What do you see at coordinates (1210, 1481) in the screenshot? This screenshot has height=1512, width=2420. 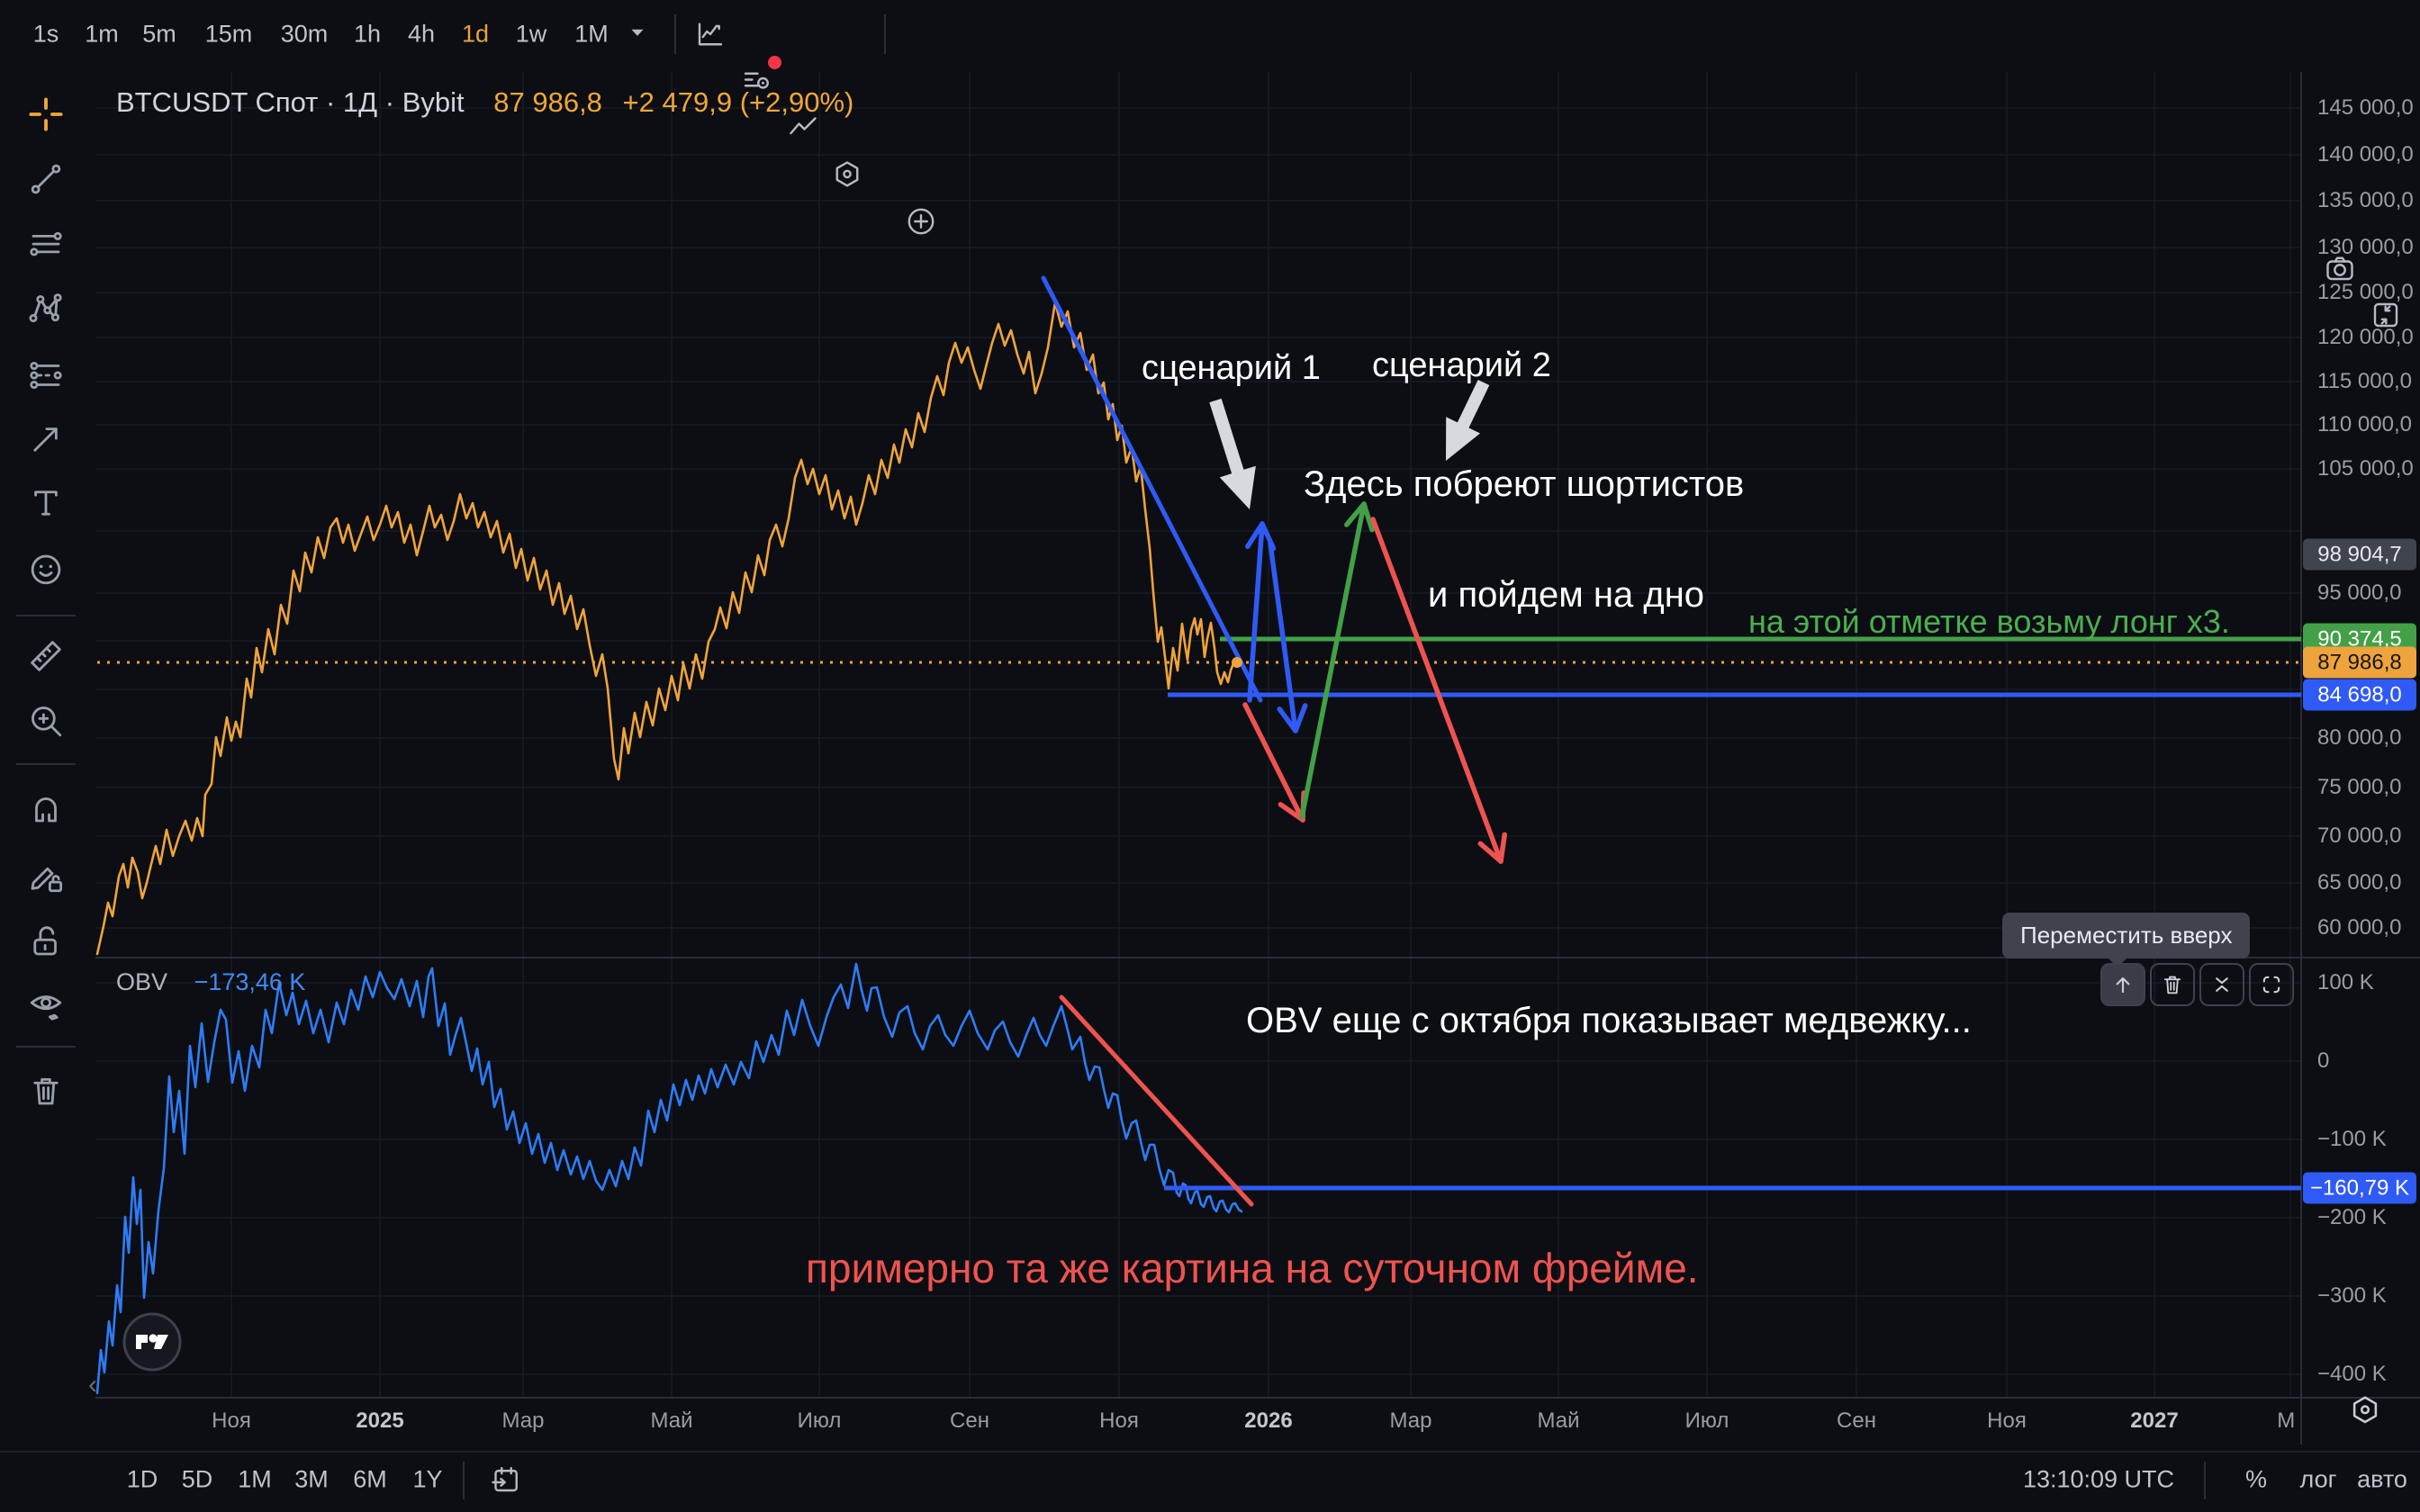 I see `bottom-toolbar: 1D 5D 1M 3M 6M 1Y 13:10:09 UTC% лог авто` at bounding box center [1210, 1481].